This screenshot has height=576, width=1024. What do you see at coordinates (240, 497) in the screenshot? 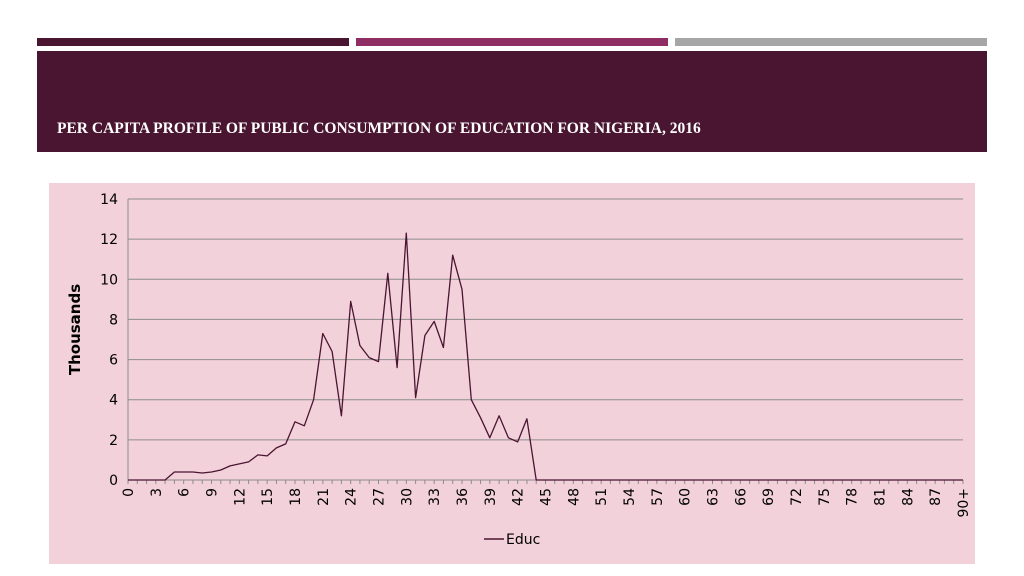
I see `x-tick-label: 12` at bounding box center [240, 497].